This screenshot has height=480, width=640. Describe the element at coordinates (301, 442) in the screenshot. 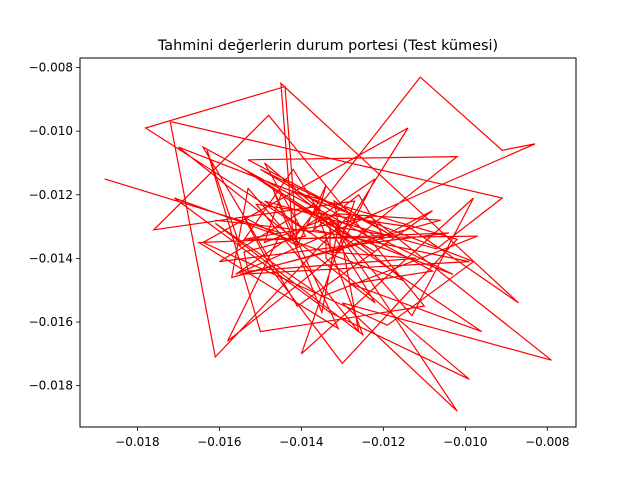

I see `x-tick-label: −0.014` at that location.